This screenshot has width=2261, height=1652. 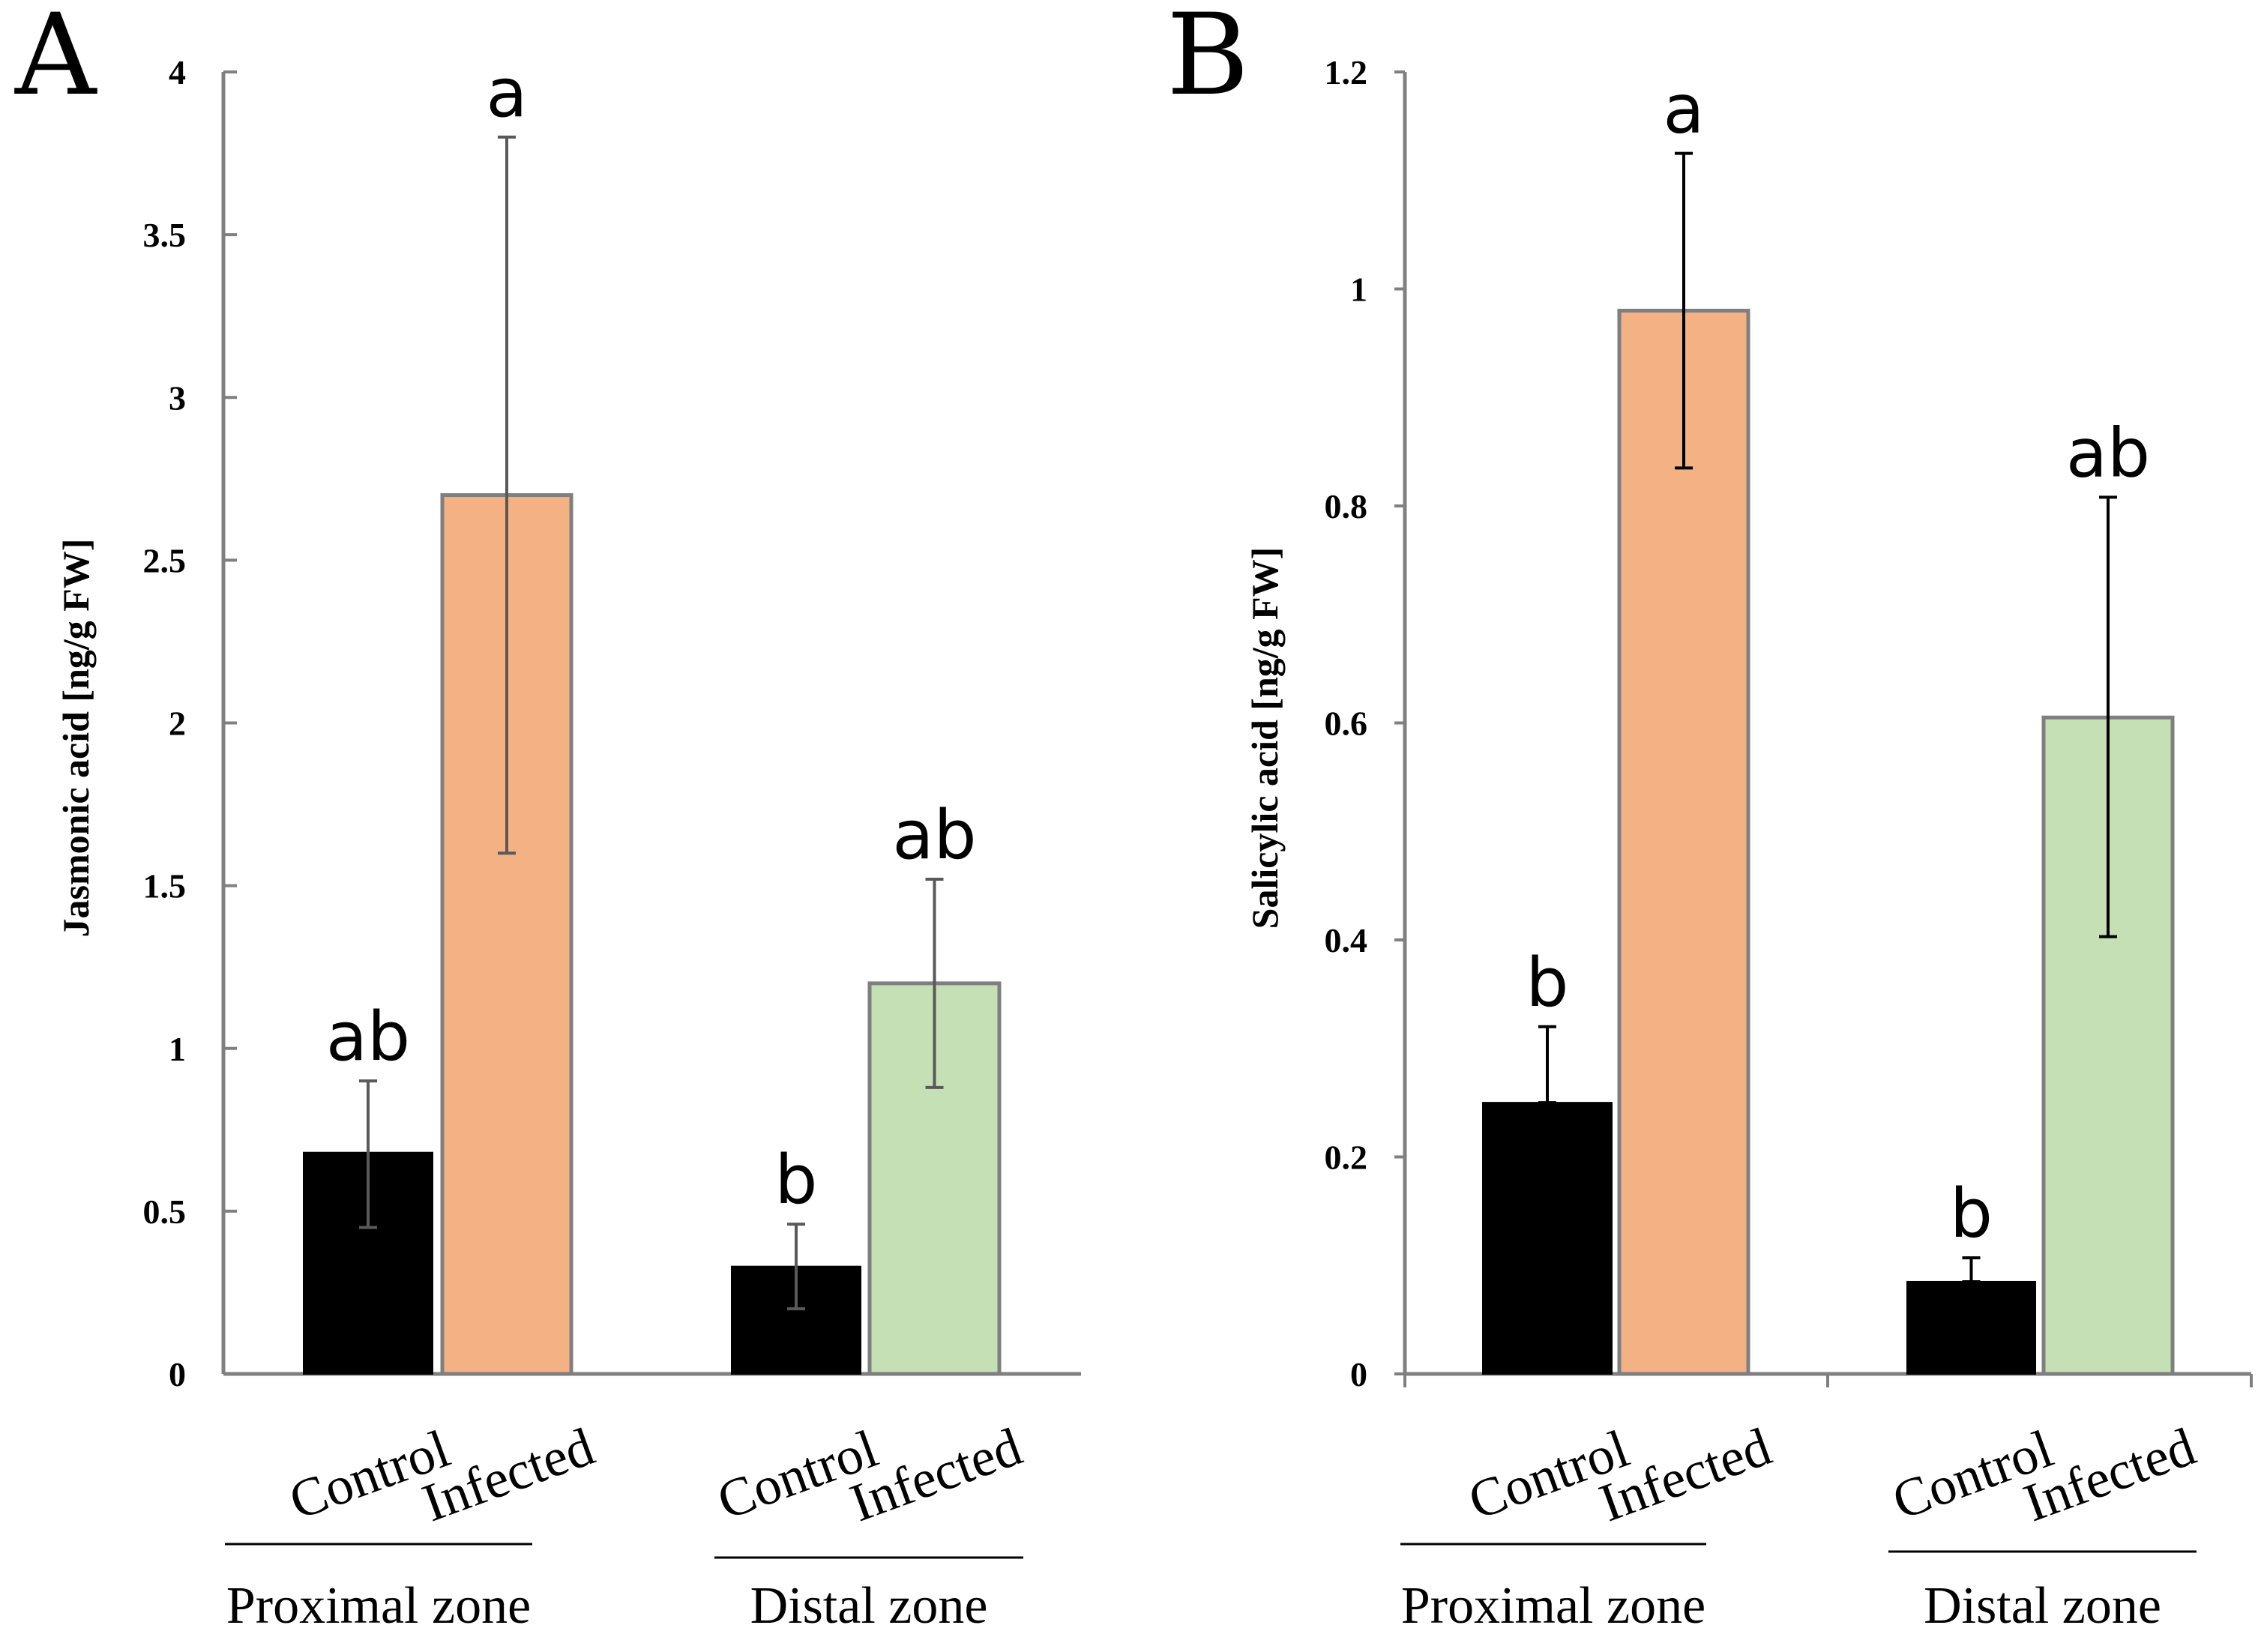 What do you see at coordinates (1547, 1238) in the screenshot?
I see `bar-proximal-control` at bounding box center [1547, 1238].